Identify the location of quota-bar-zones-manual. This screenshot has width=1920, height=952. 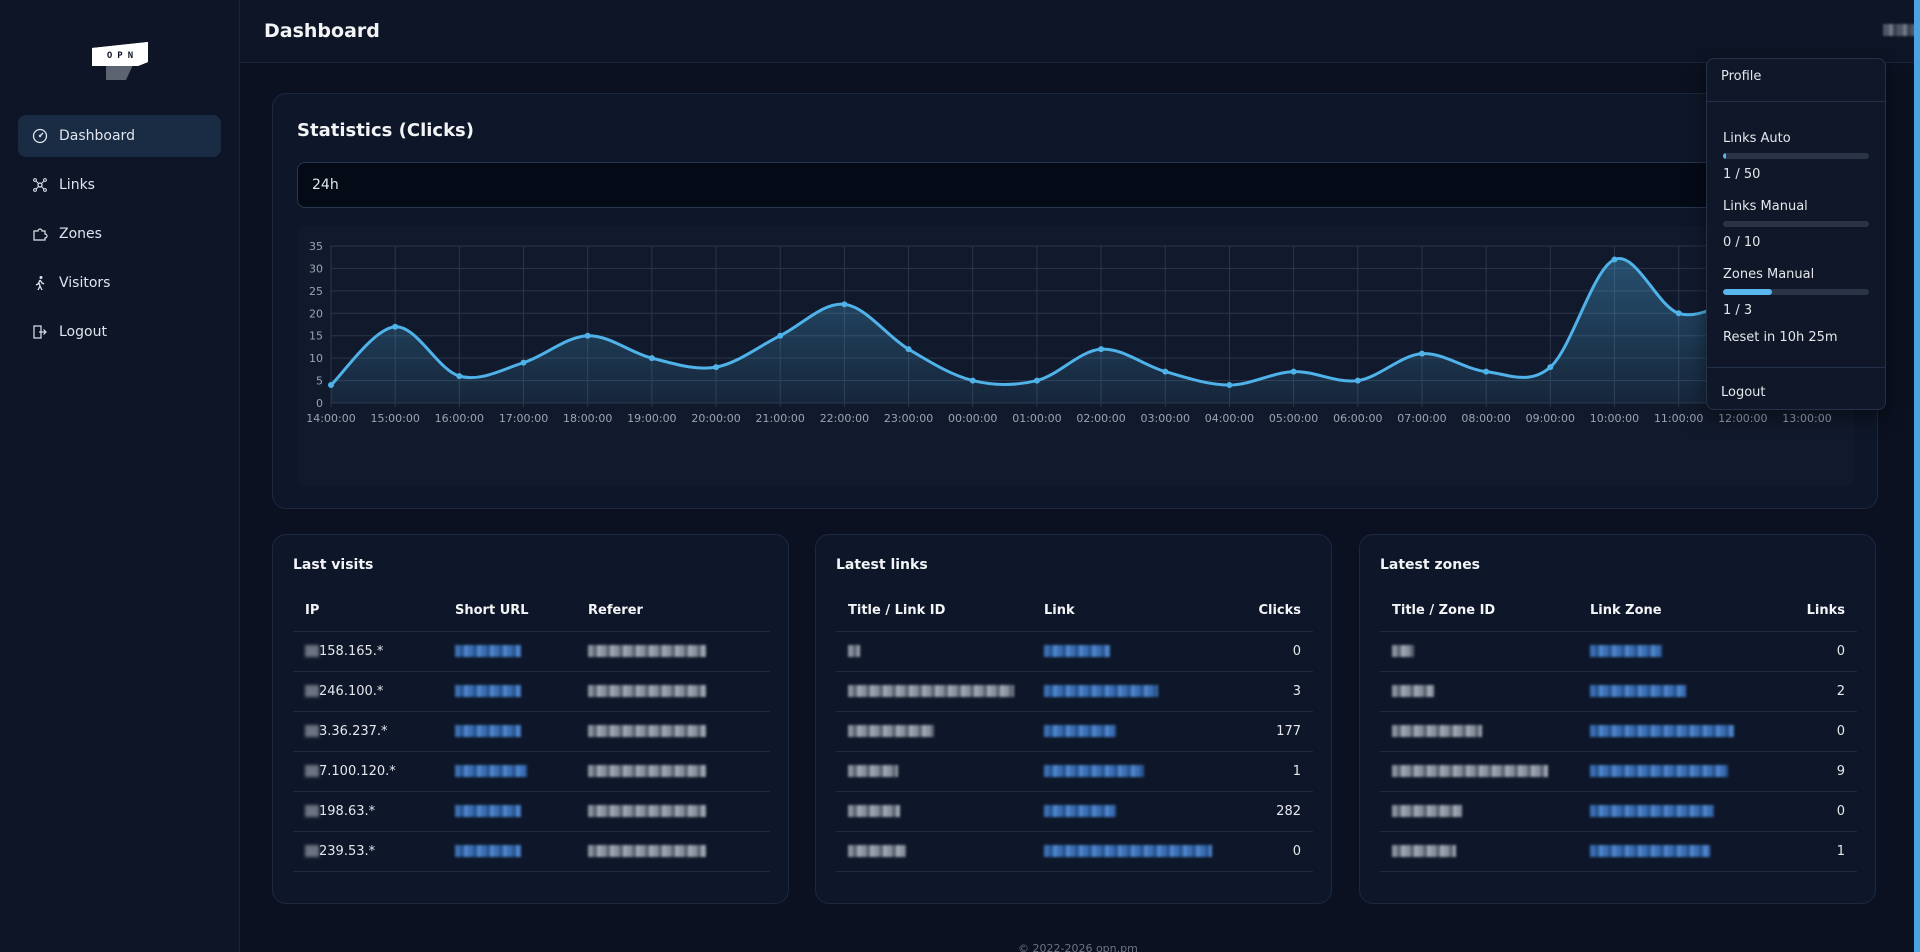
(1796, 292).